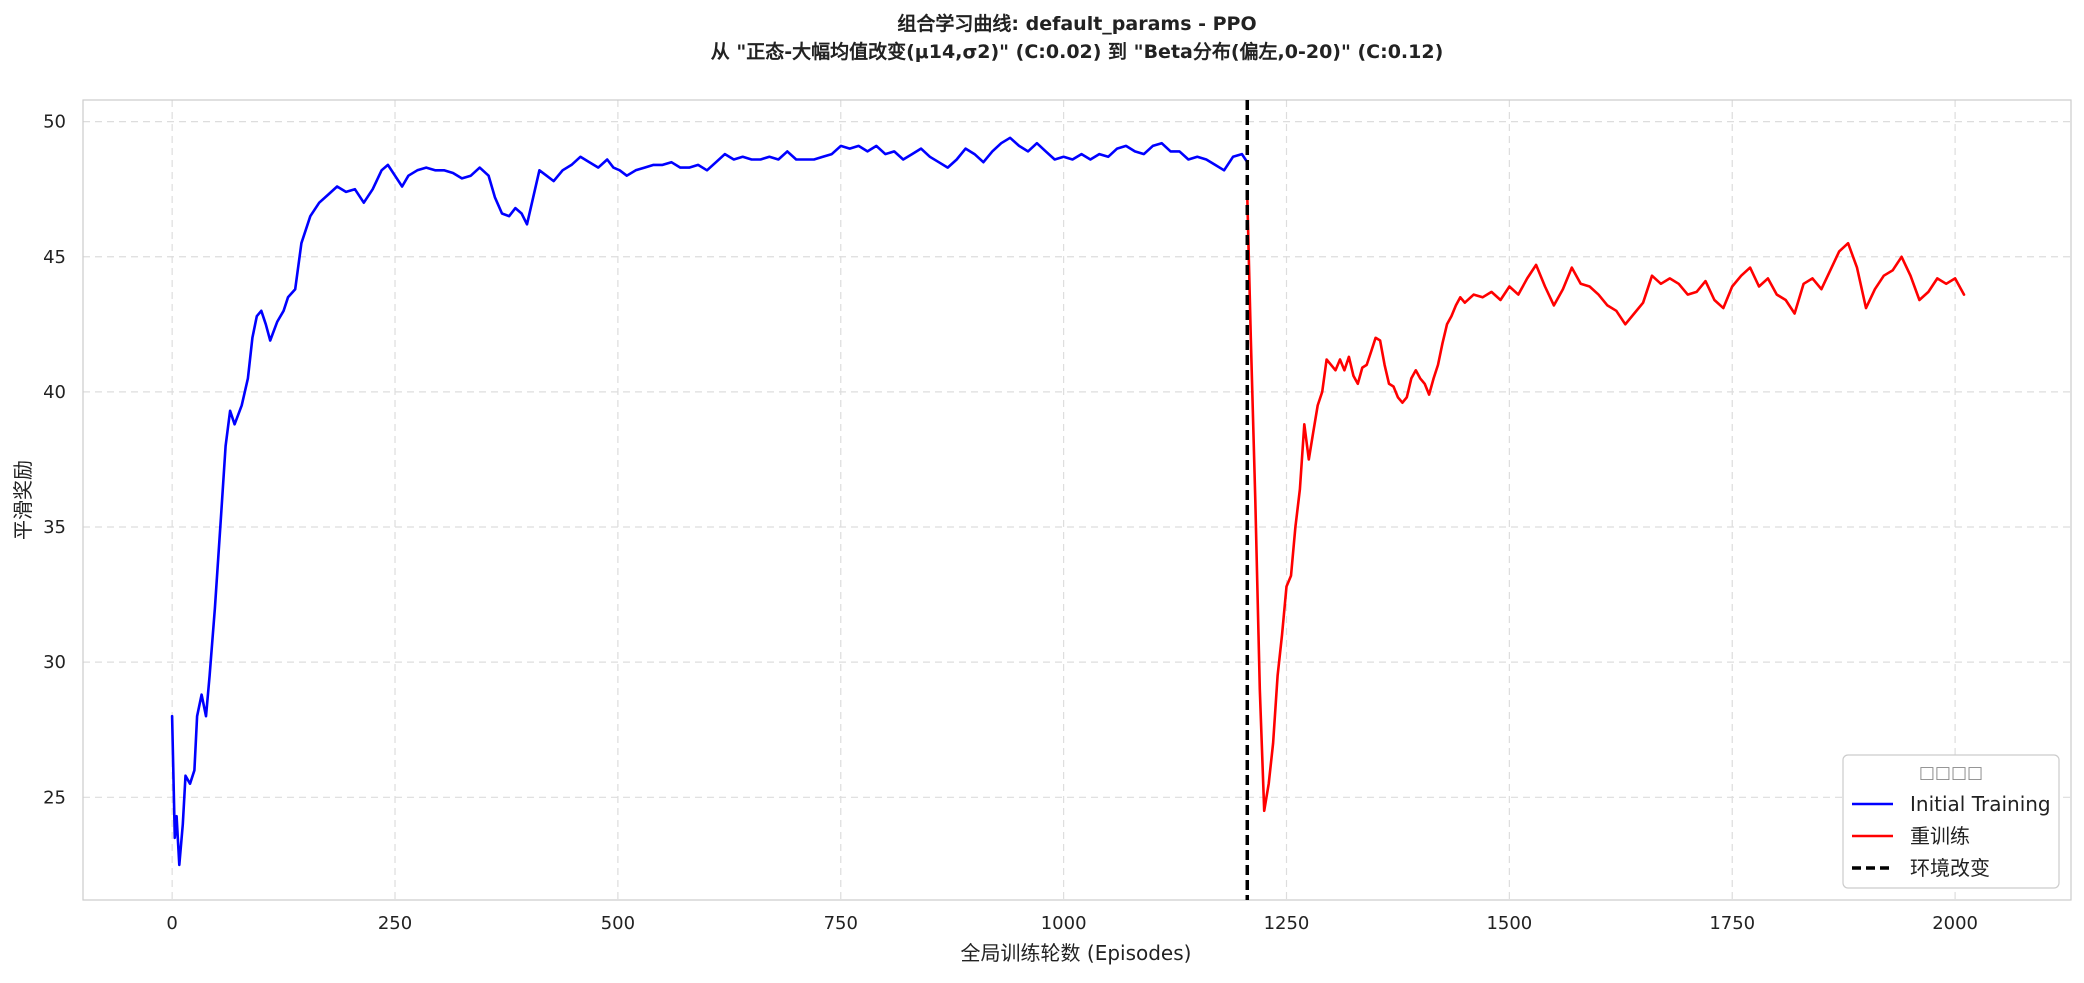 The height and width of the screenshot is (983, 2084). I want to click on y-tick-label: 25, so click(54, 797).